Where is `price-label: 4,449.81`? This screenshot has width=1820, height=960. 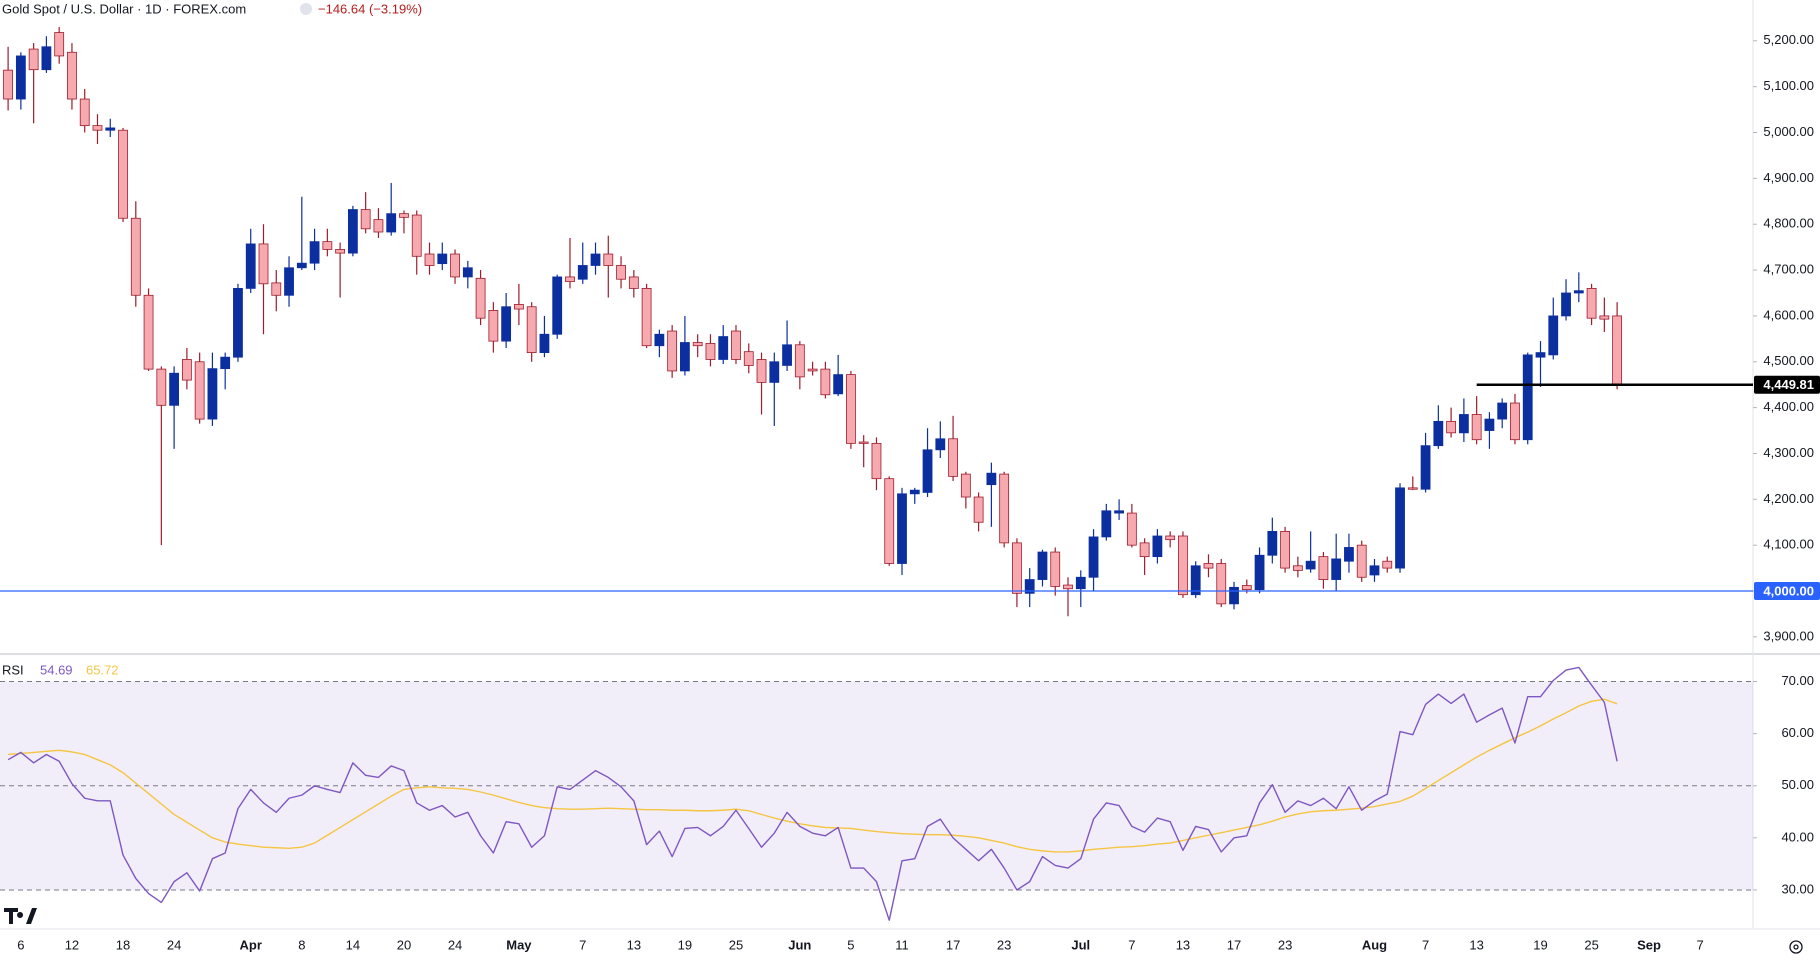 price-label: 4,449.81 is located at coordinates (1788, 384).